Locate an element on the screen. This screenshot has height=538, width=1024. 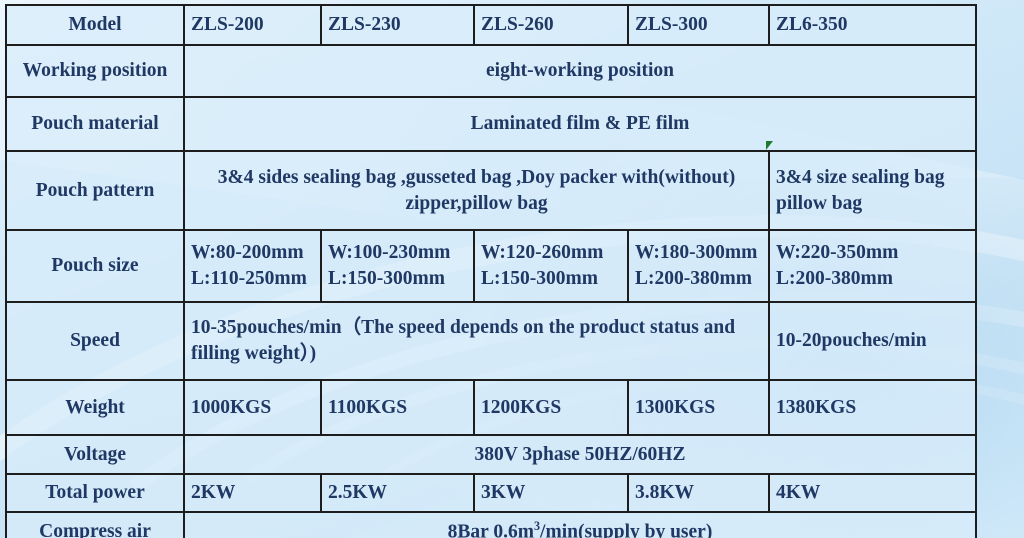
green-marker-icon is located at coordinates (769, 145).